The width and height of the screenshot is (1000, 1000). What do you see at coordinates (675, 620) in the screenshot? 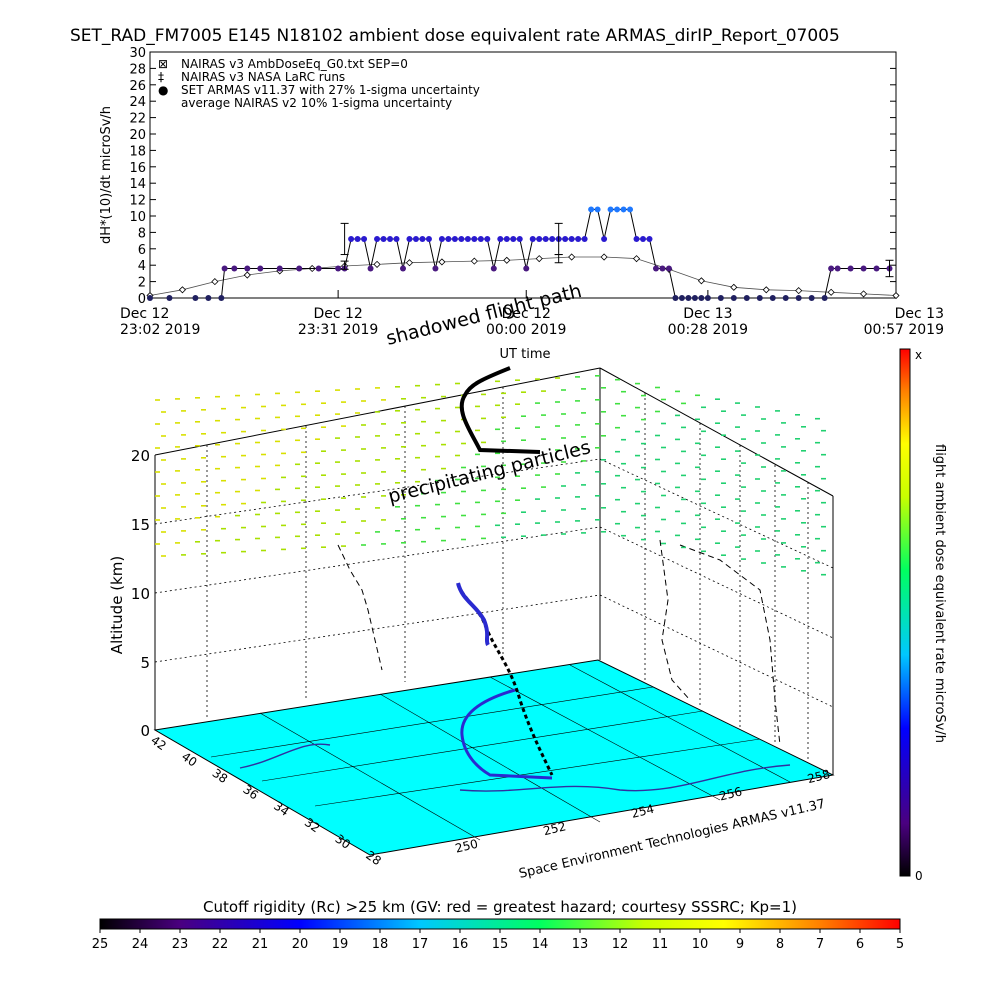
I see `shadow-trace-right` at bounding box center [675, 620].